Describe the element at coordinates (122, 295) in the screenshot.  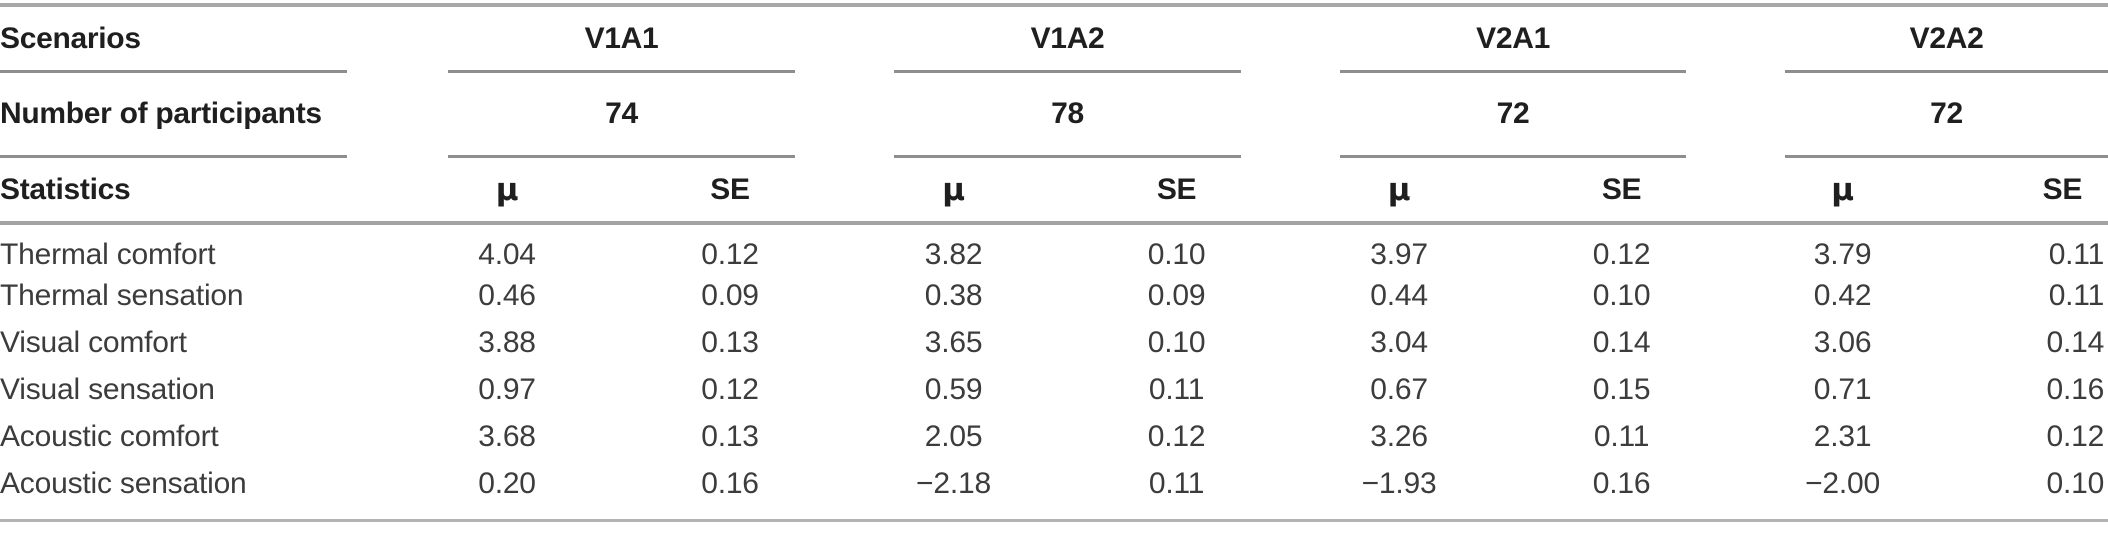
I see `row-label: Thermal sensation` at that location.